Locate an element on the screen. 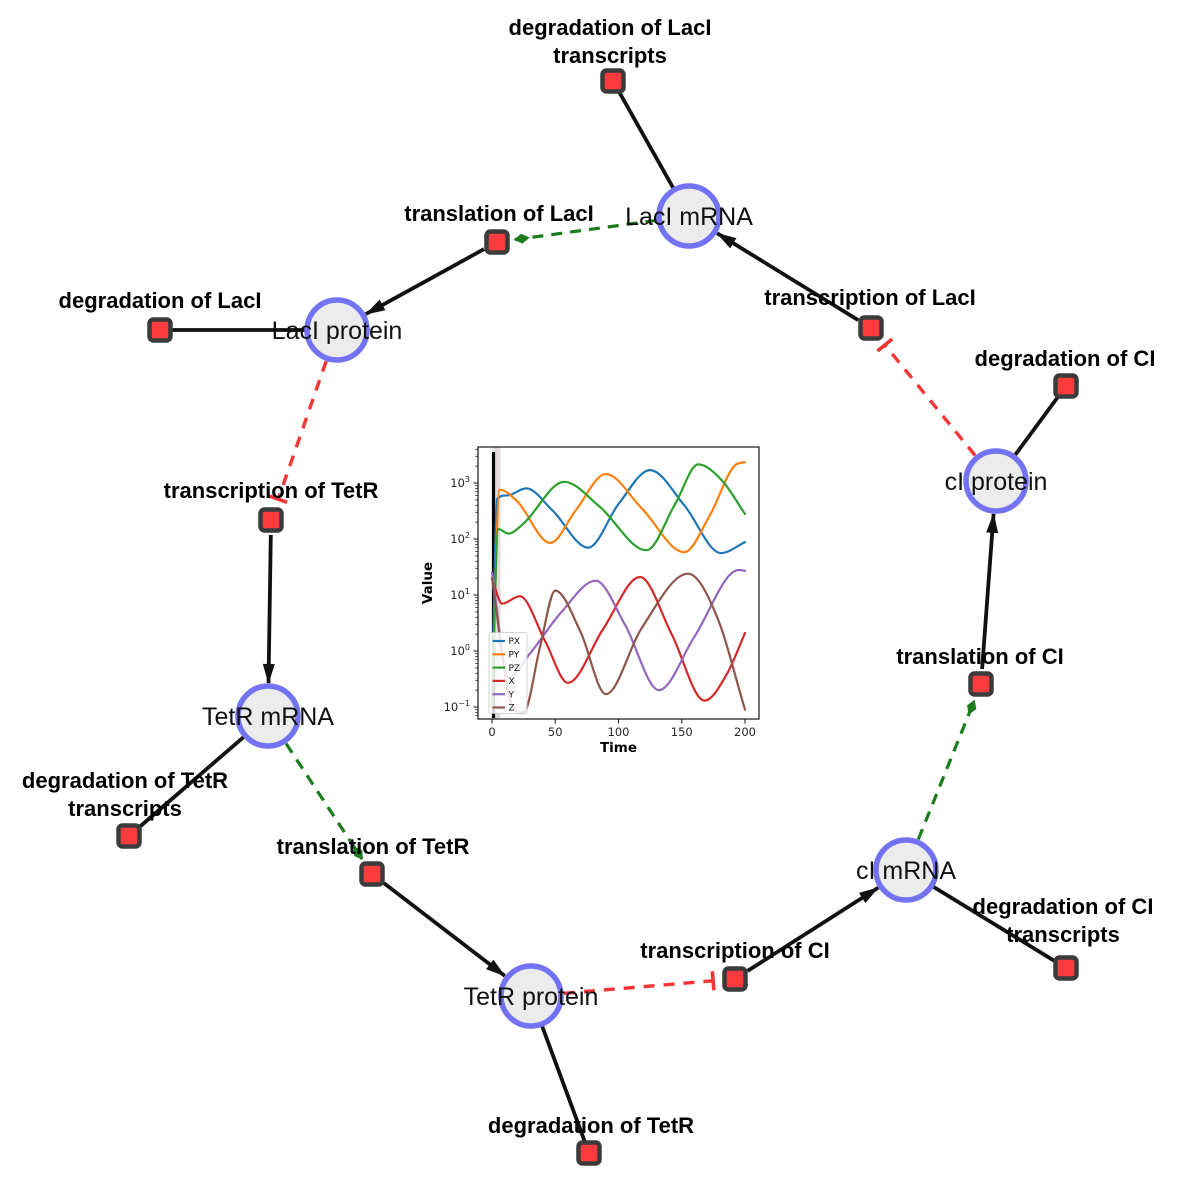  reaction-node-deg-ci is located at coordinates (1066, 386).